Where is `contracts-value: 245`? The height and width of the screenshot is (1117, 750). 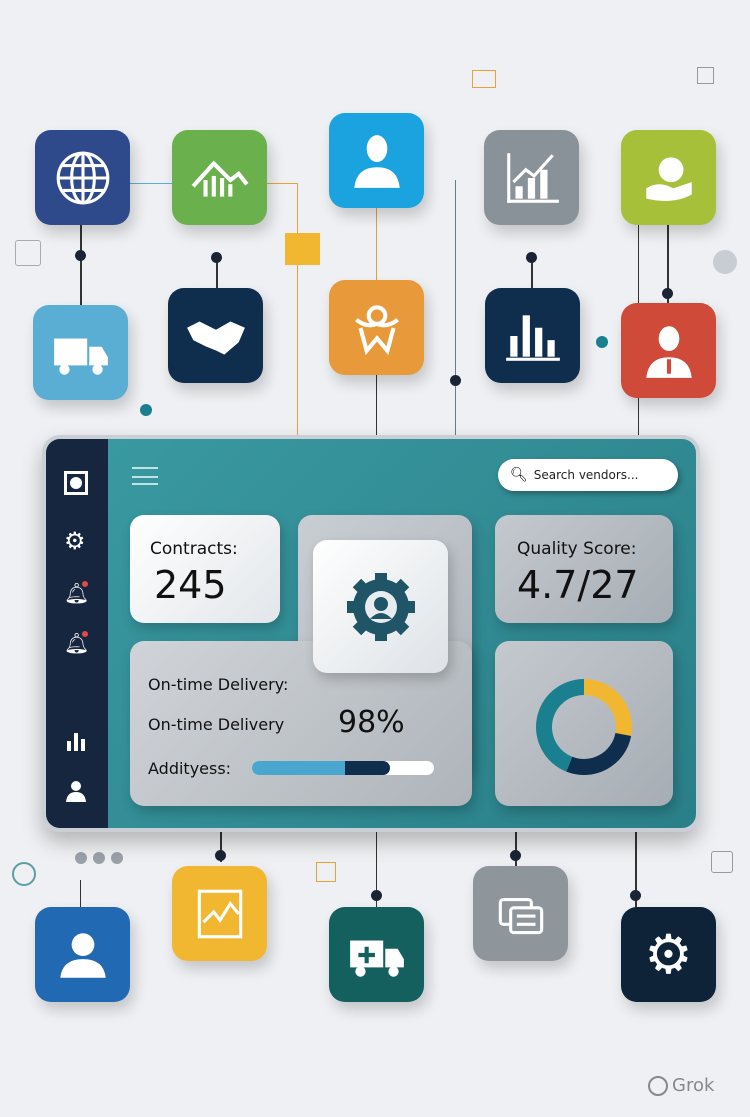
contracts-value: 245 is located at coordinates (190, 585).